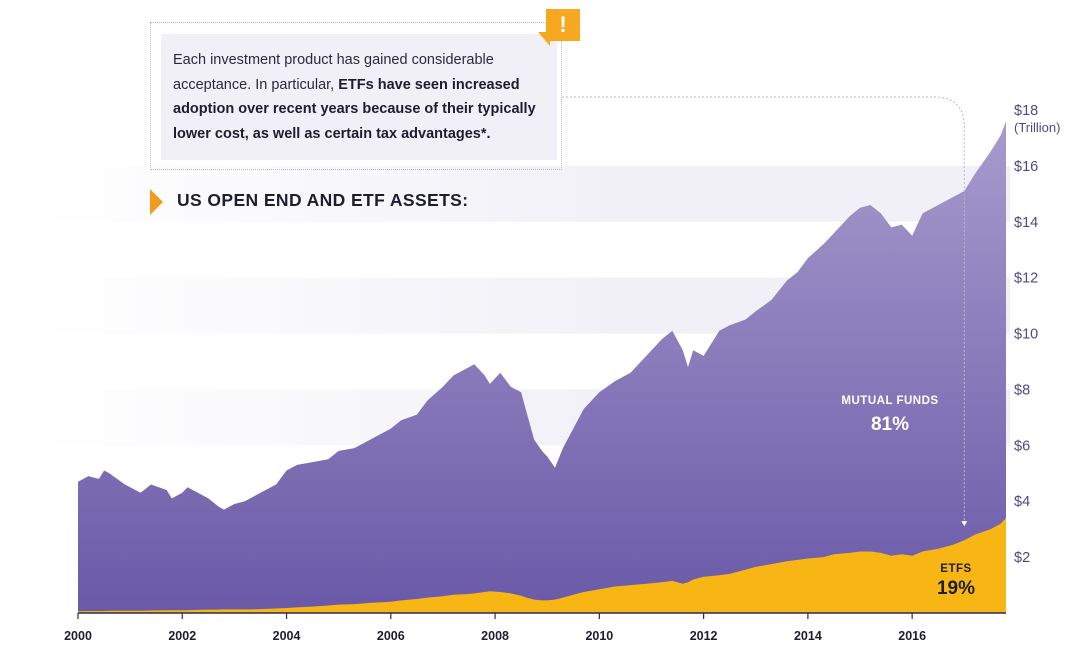 This screenshot has height=657, width=1070. I want to click on title-arrow-icon, so click(156, 202).